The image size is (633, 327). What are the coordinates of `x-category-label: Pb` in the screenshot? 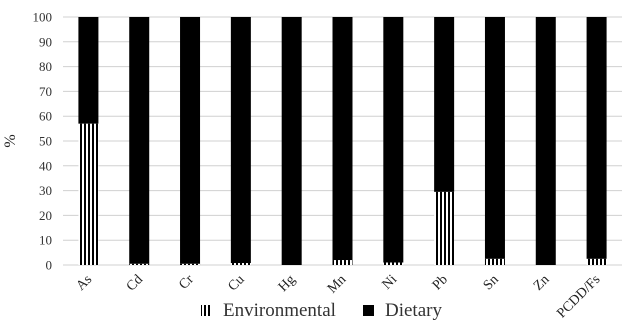 It's located at (440, 282).